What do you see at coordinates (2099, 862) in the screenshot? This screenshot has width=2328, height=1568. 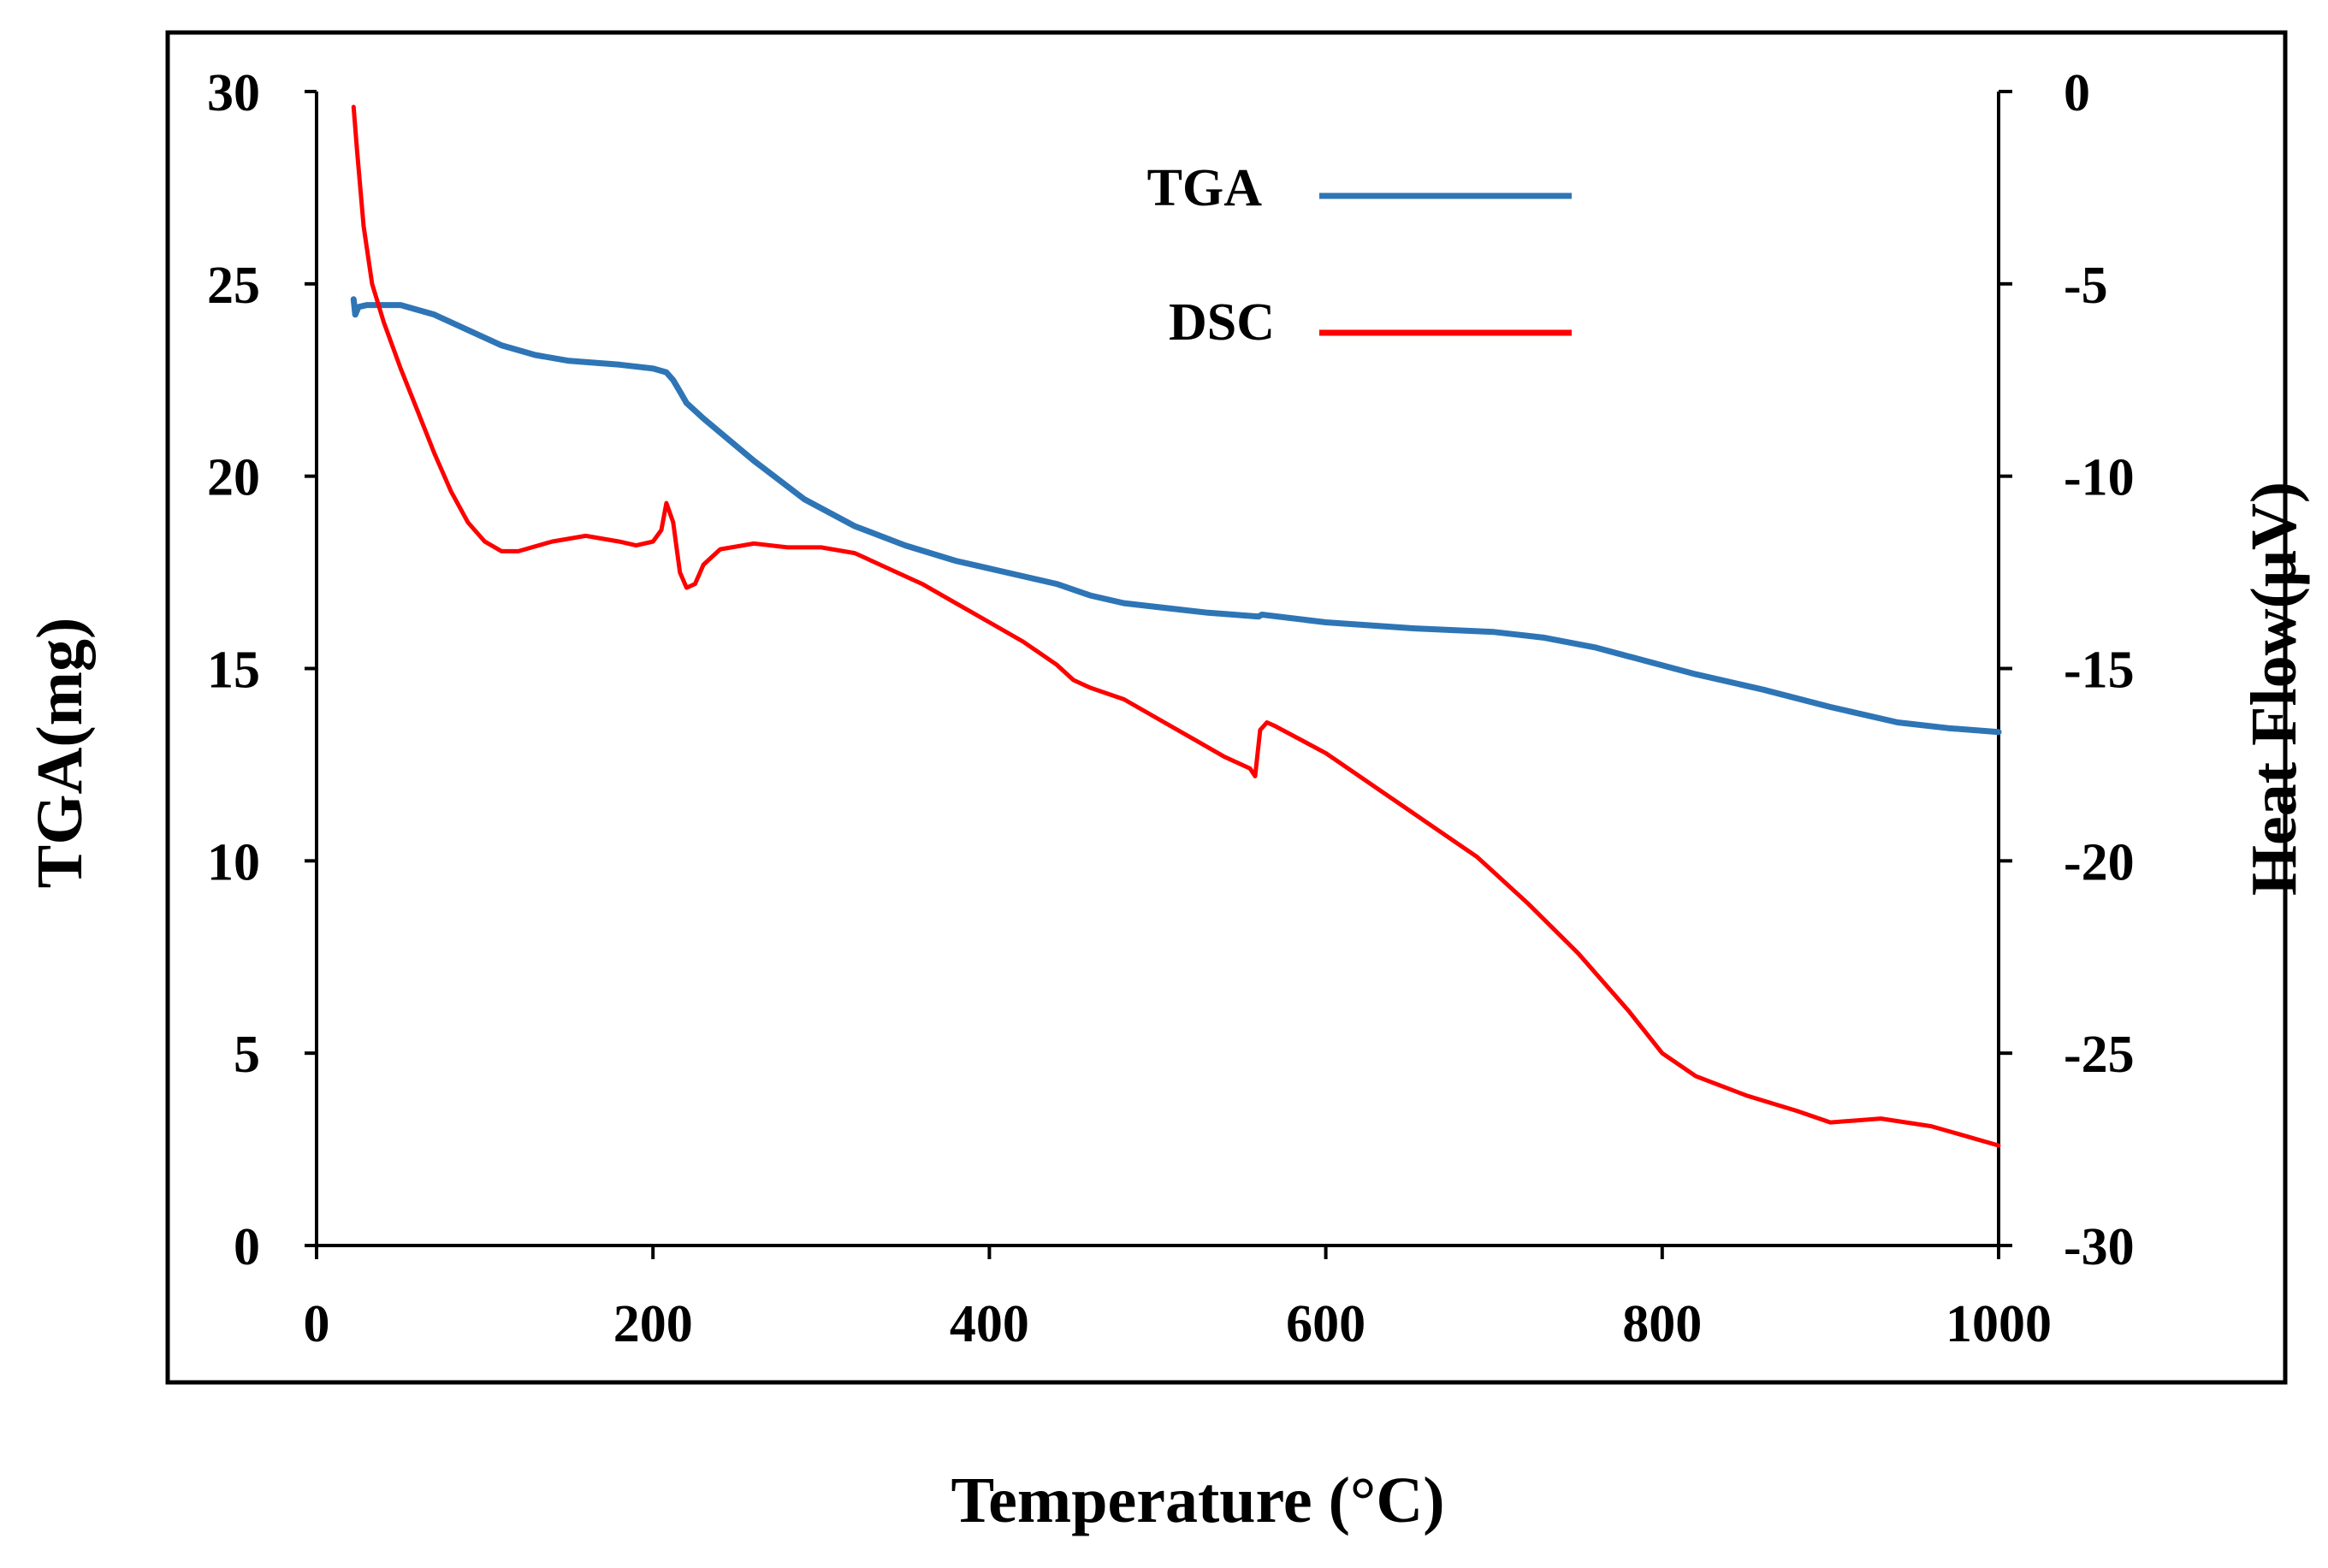 I see `y-right-tick-label: -20` at bounding box center [2099, 862].